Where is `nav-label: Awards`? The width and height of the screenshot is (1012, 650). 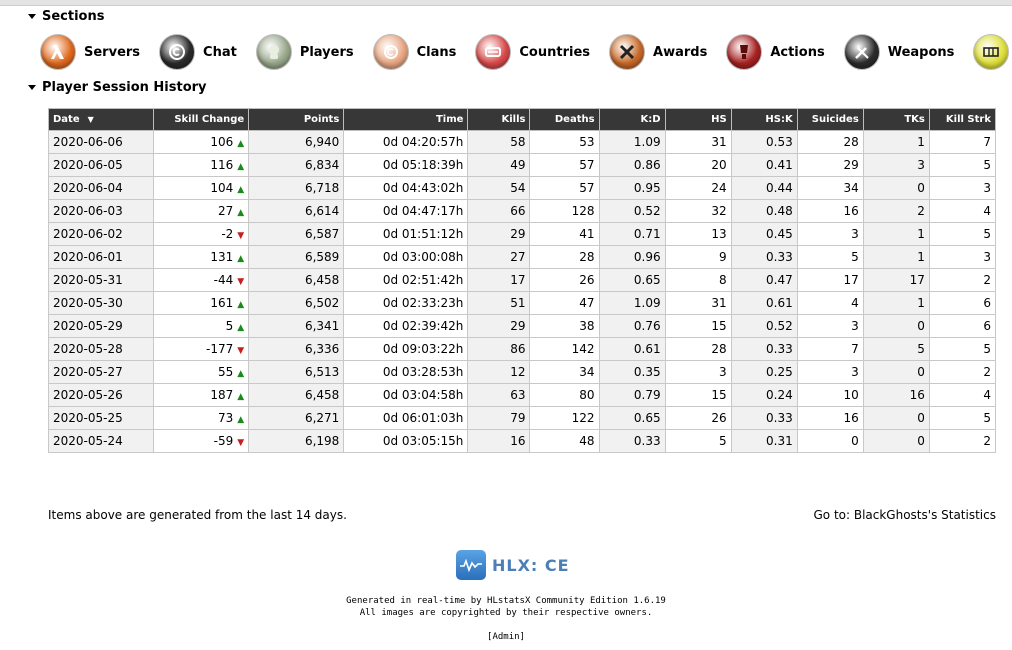
nav-label: Awards is located at coordinates (680, 52).